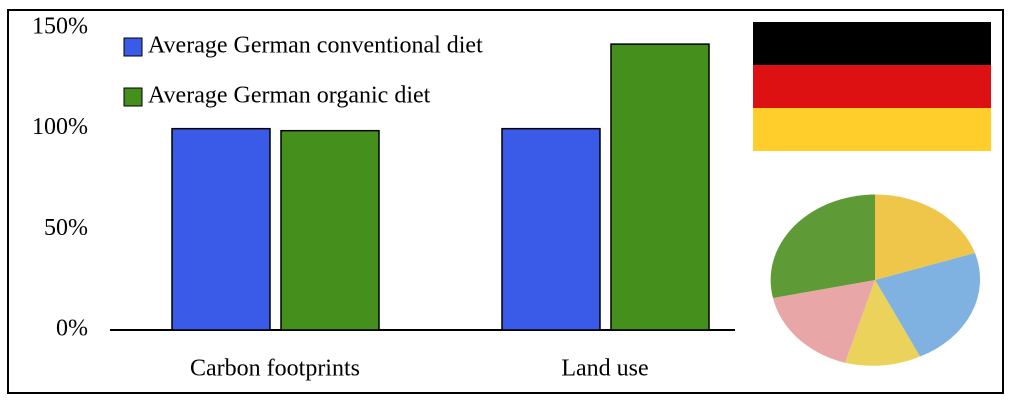 The width and height of the screenshot is (1010, 404). Describe the element at coordinates (60, 127) in the screenshot. I see `y-tick-label: 100%` at that location.